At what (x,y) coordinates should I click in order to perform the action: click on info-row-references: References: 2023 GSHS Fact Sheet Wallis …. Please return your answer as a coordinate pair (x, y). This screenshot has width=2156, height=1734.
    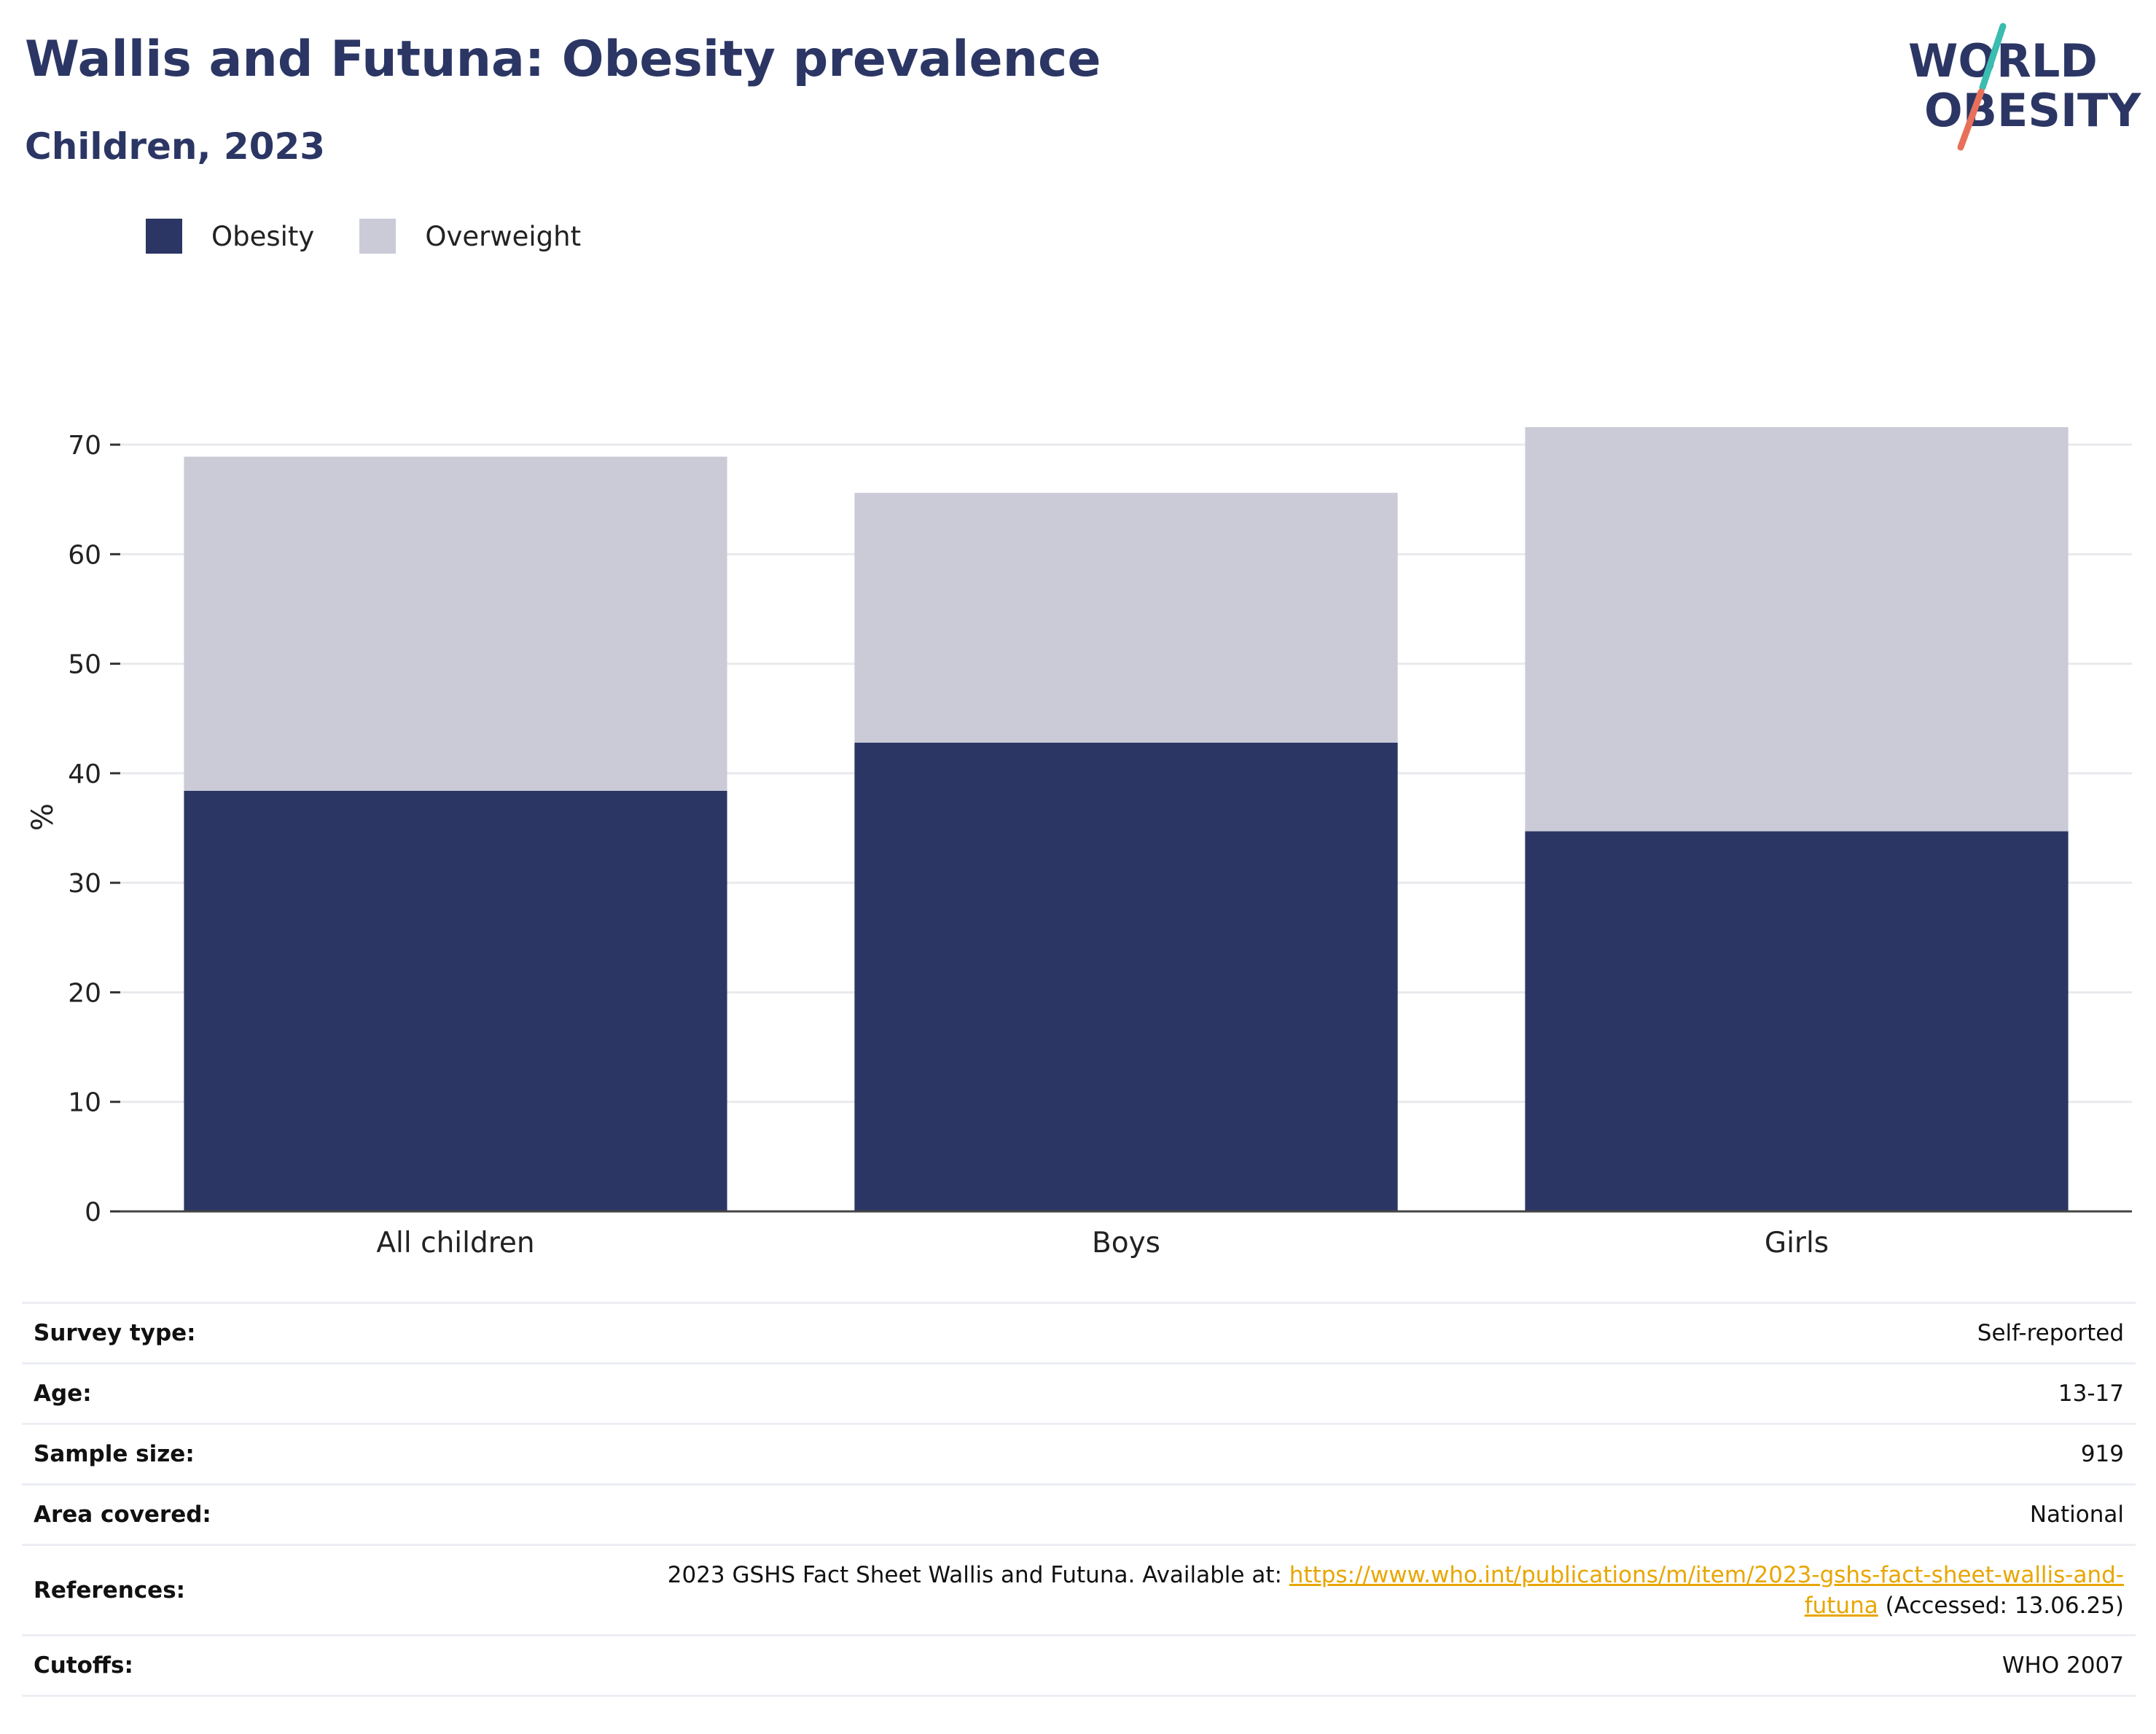
    Looking at the image, I should click on (1079, 1590).